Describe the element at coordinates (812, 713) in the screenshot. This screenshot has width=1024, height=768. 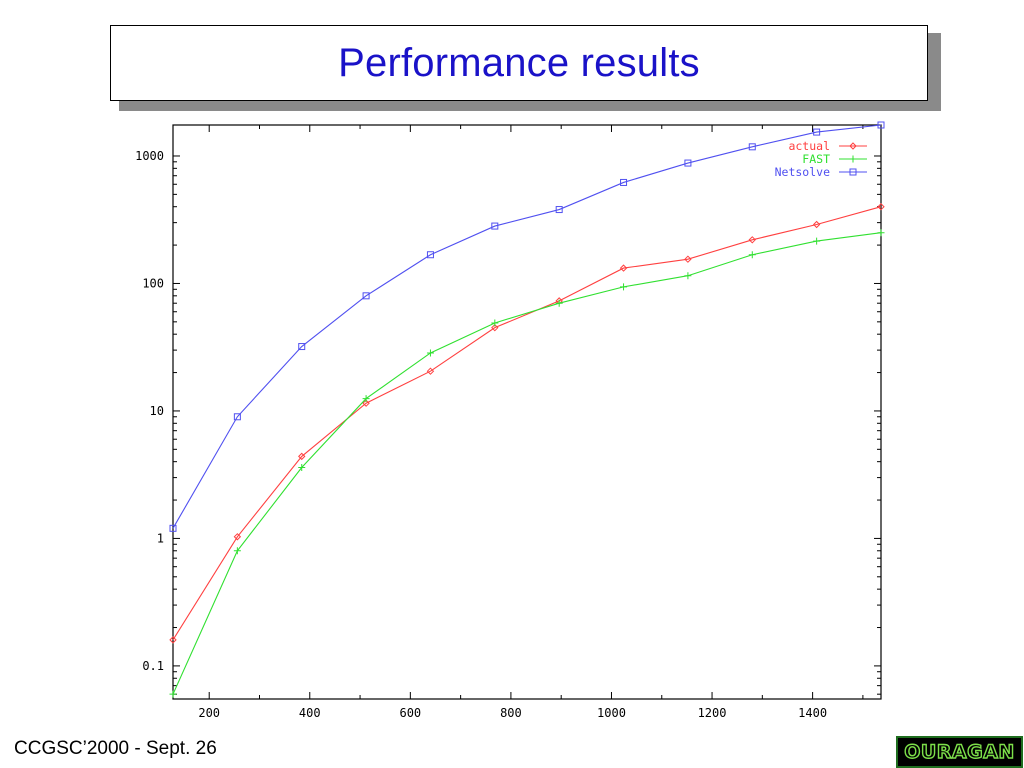
I see `x-tick-label: 1400` at that location.